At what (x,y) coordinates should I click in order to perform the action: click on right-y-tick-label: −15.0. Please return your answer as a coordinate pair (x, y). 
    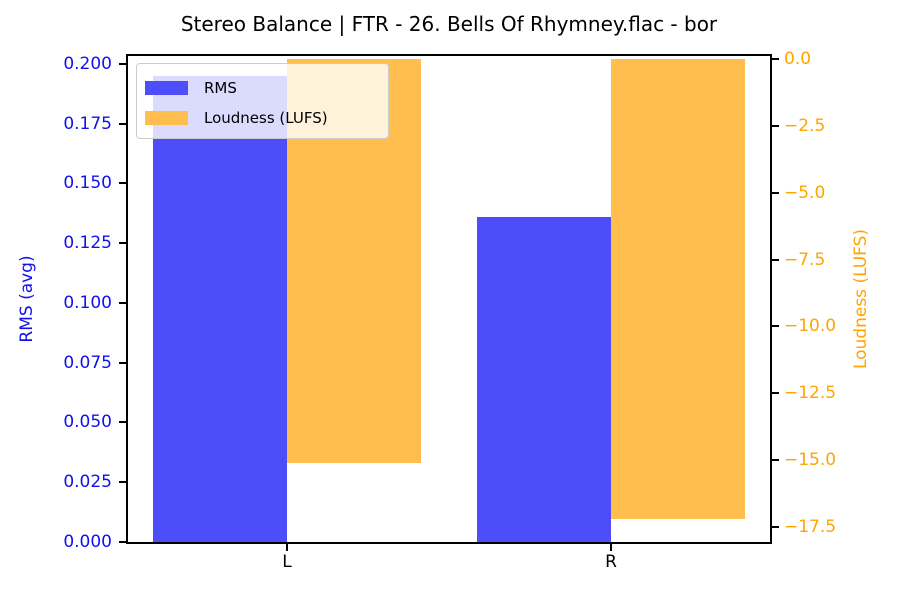
    Looking at the image, I should click on (810, 460).